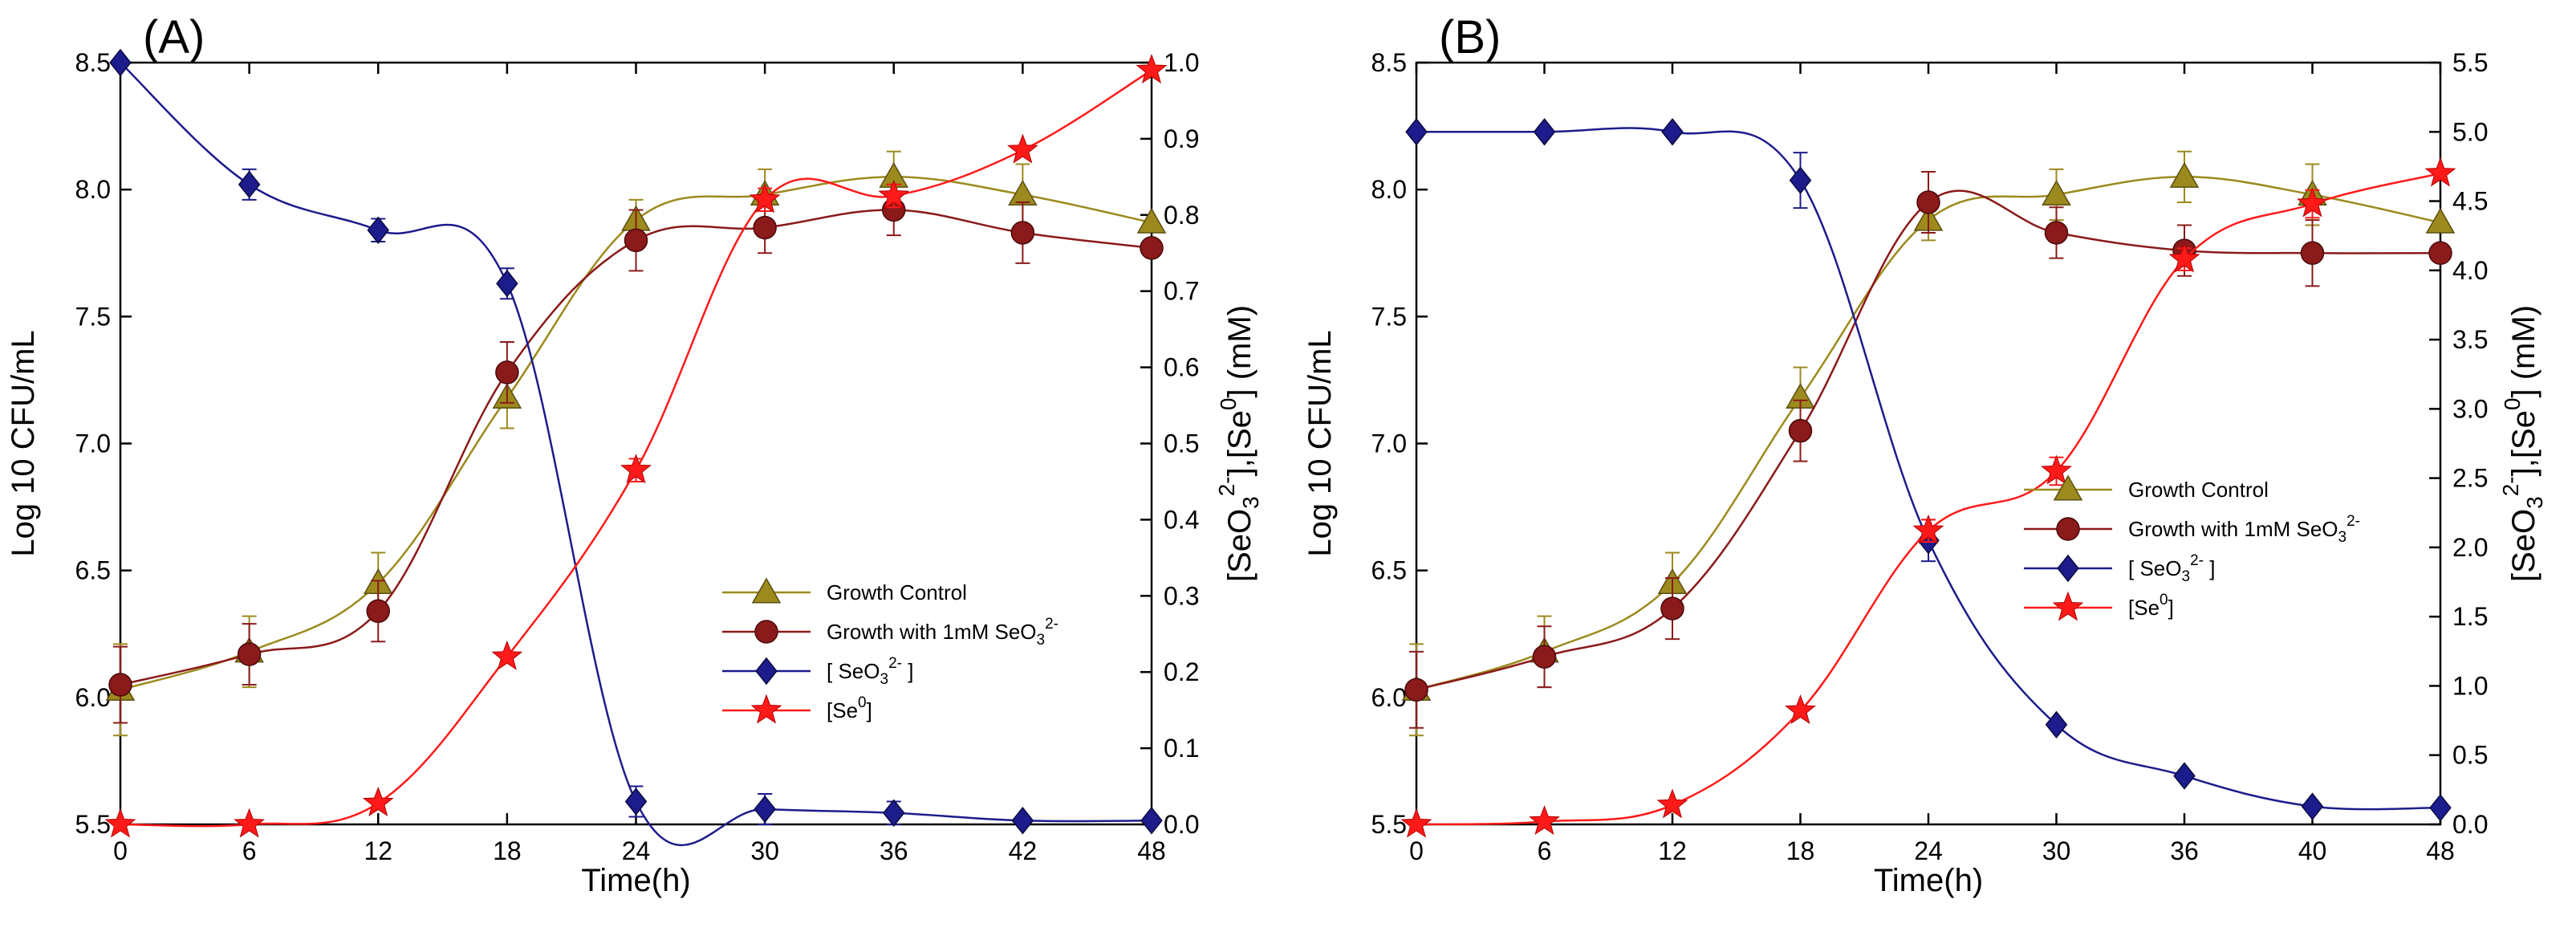 This screenshot has width=2576, height=944. What do you see at coordinates (93, 570) in the screenshot?
I see `y-tick-label: 6.5` at bounding box center [93, 570].